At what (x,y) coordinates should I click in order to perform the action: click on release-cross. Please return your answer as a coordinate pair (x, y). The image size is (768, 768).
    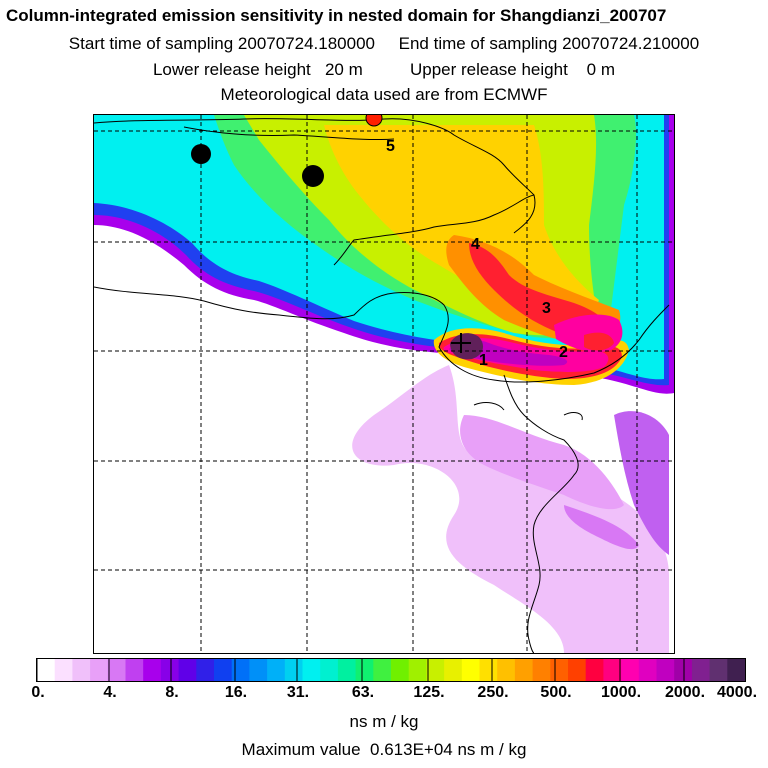
    Looking at the image, I should click on (461, 343).